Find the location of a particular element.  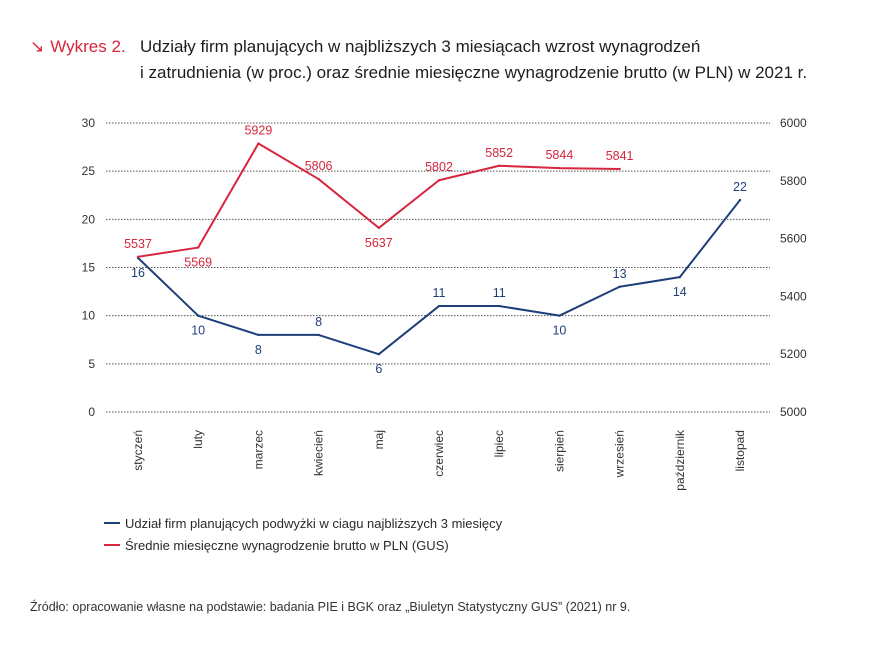

y-left-tick-label: 25 is located at coordinates (89, 171).